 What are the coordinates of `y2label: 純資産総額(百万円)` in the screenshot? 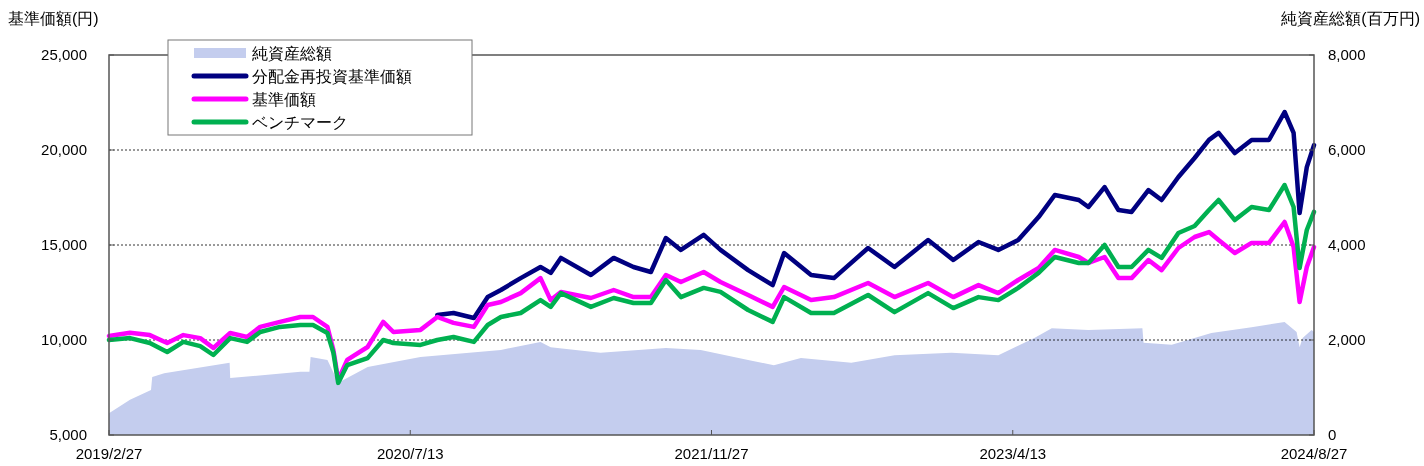 It's located at (1350, 18).